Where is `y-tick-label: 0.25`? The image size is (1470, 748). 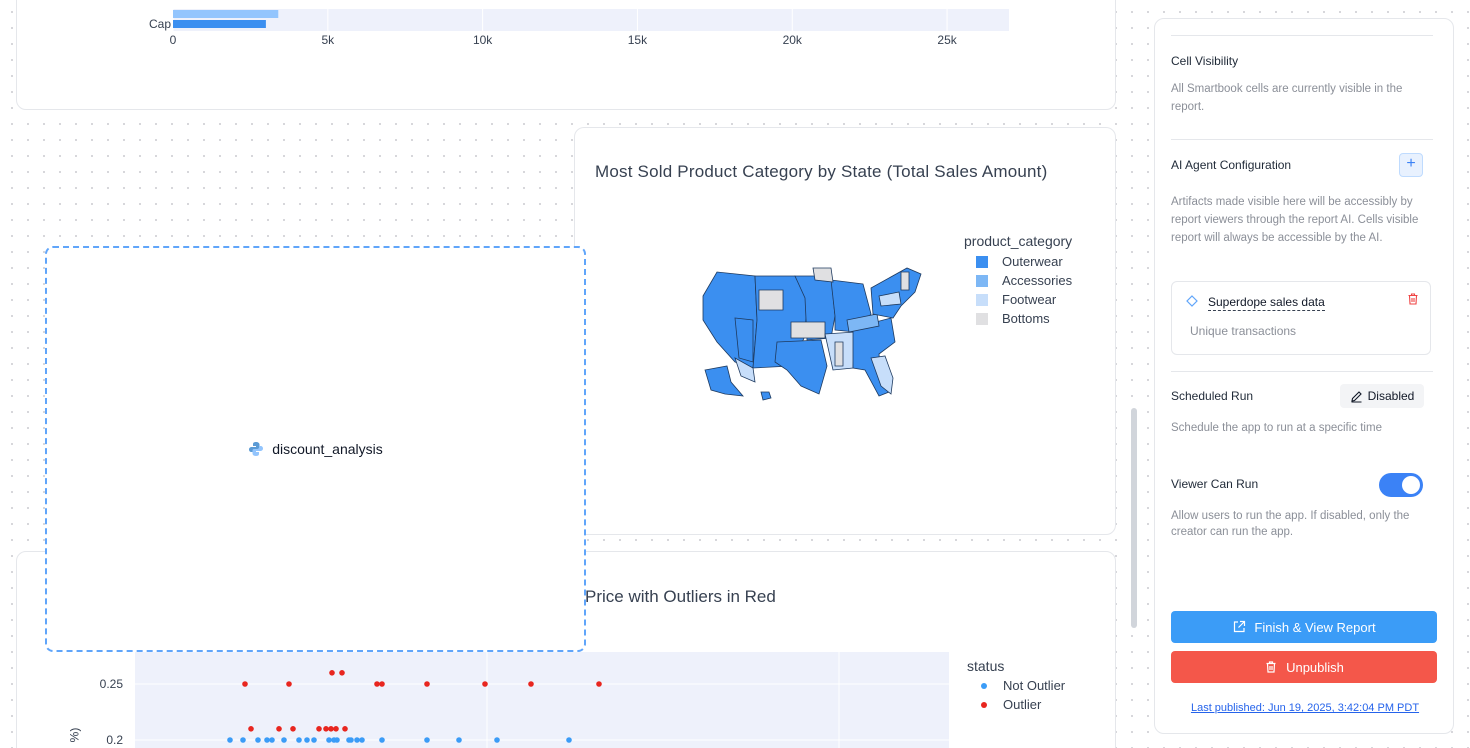
y-tick-label: 0.25 is located at coordinates (112, 684).